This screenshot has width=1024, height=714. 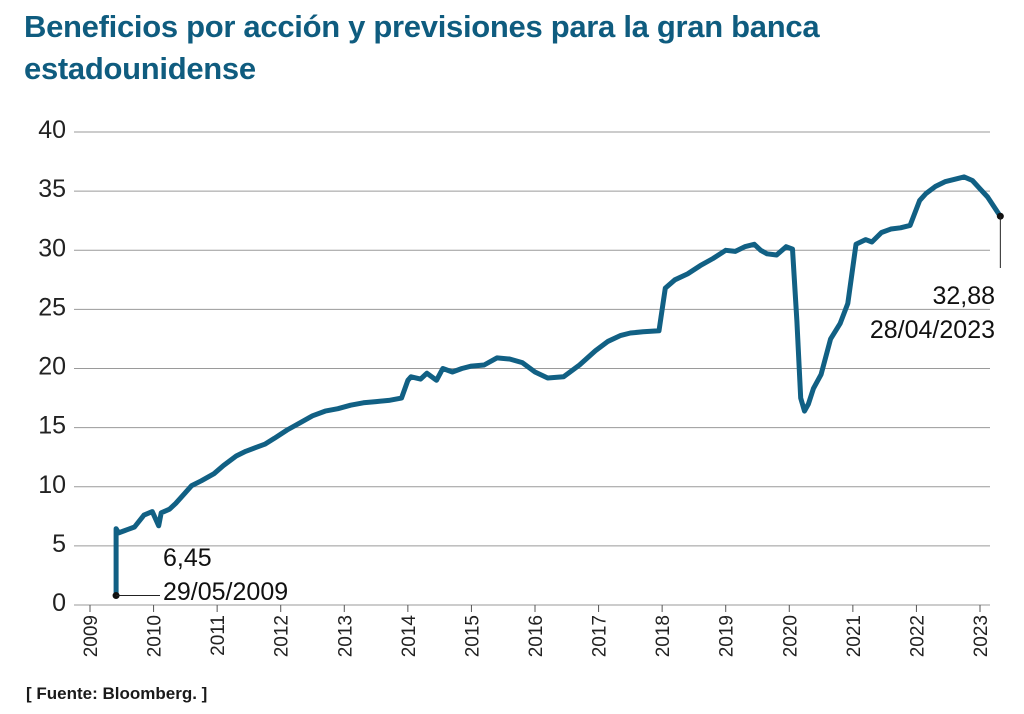 I want to click on x-tick-label: 2011, so click(x=218, y=635).